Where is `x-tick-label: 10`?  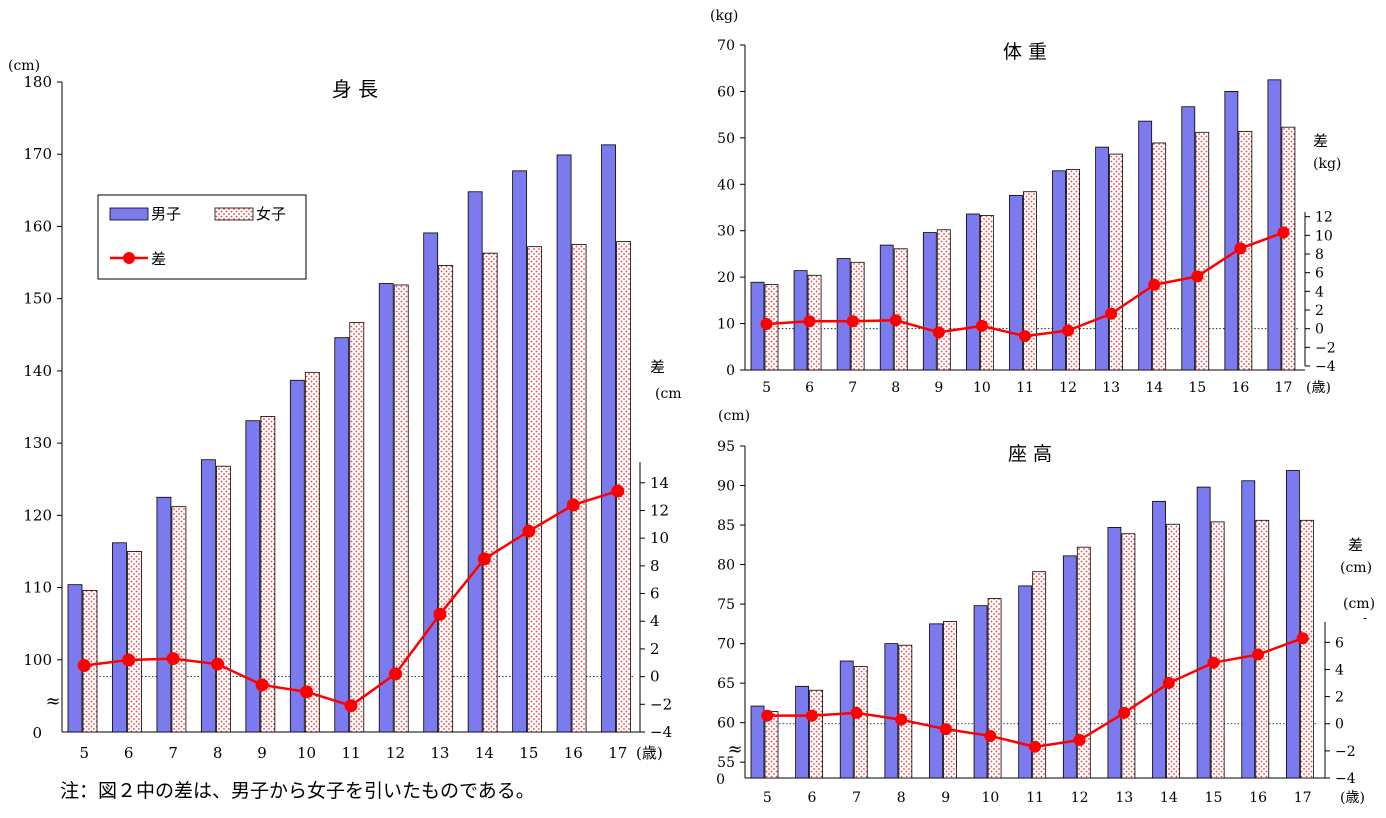 x-tick-label: 10 is located at coordinates (982, 388).